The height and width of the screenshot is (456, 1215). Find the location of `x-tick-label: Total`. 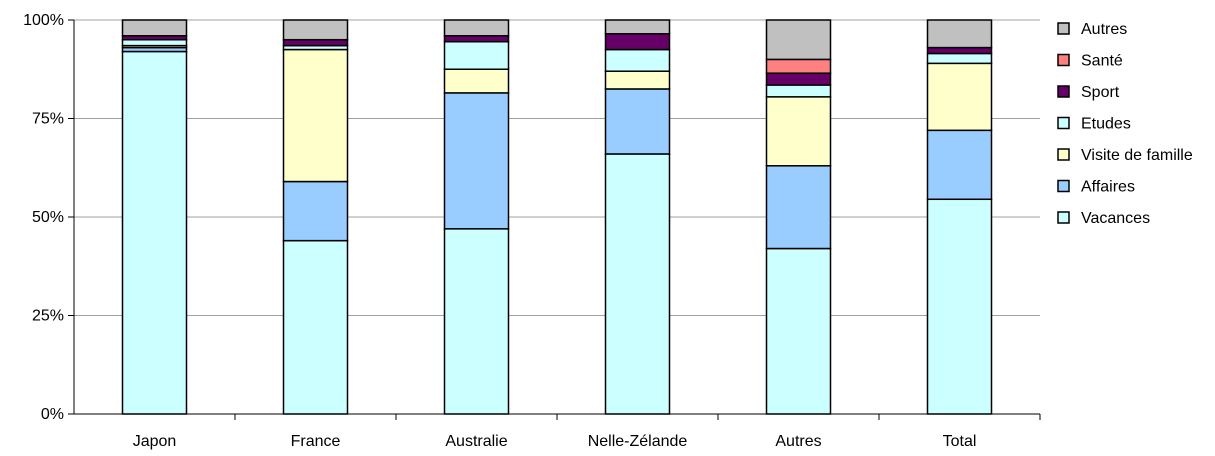

x-tick-label: Total is located at coordinates (960, 441).